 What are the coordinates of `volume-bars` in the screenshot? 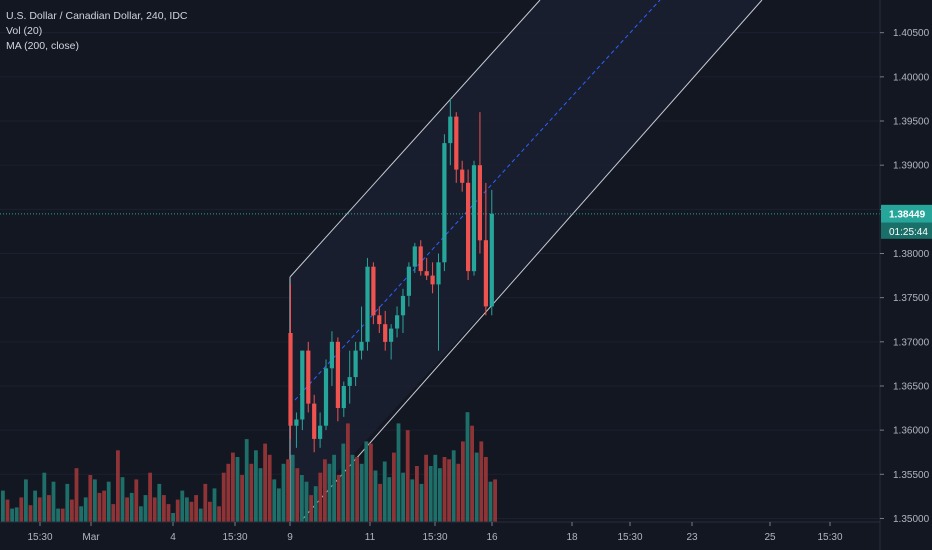 It's located at (249, 467).